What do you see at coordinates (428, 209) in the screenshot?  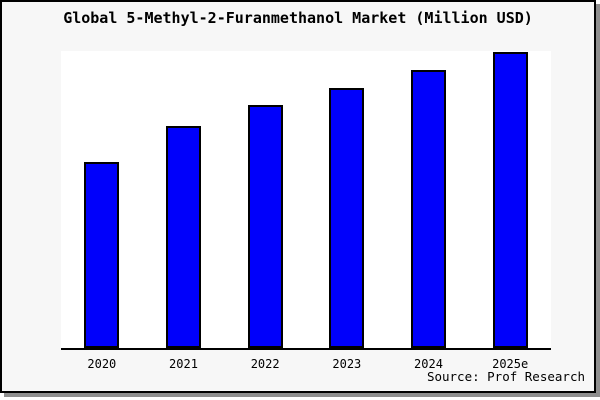 I see `bar-2024` at bounding box center [428, 209].